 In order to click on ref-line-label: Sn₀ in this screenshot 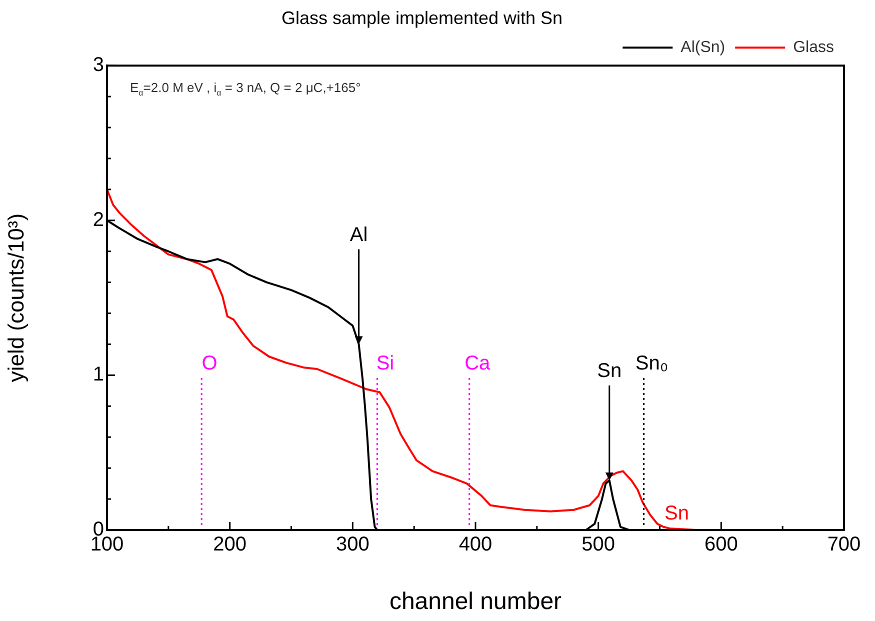, I will do `click(651, 363)`.